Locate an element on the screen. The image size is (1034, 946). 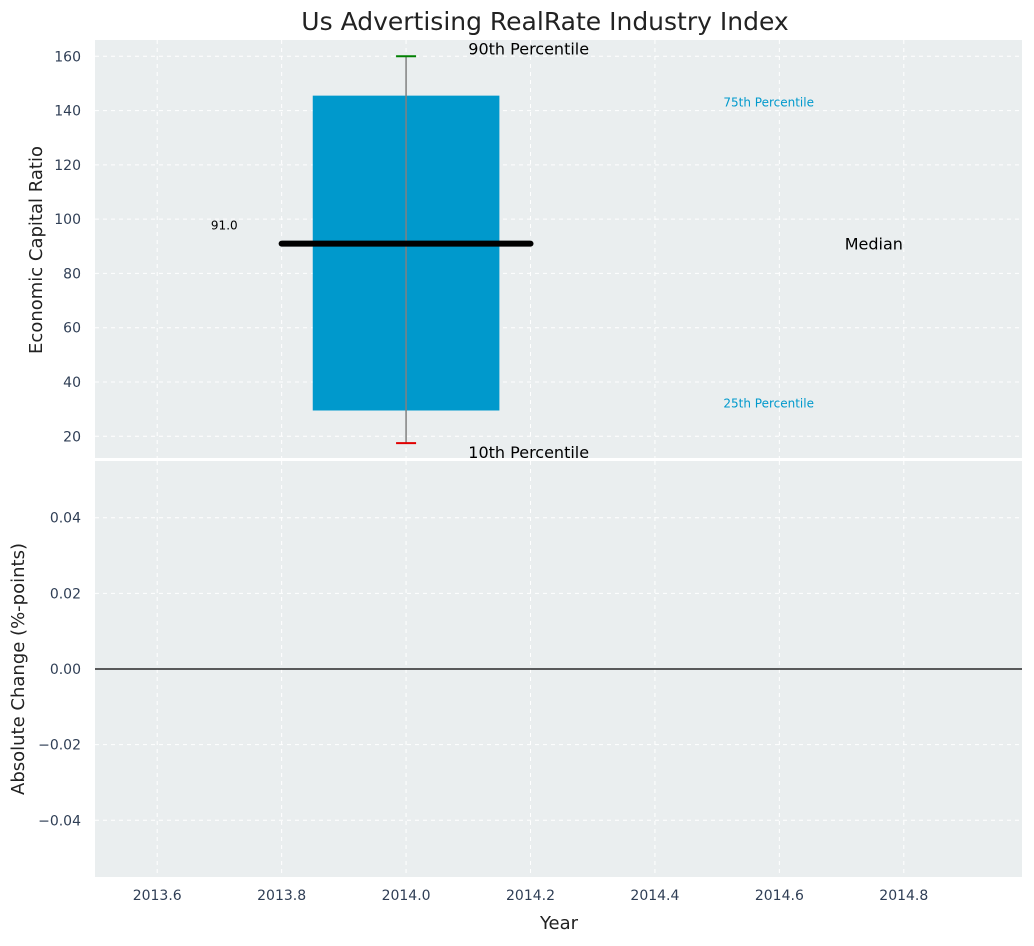
bottom-y-tick-label: 0.02 is located at coordinates (65, 594).